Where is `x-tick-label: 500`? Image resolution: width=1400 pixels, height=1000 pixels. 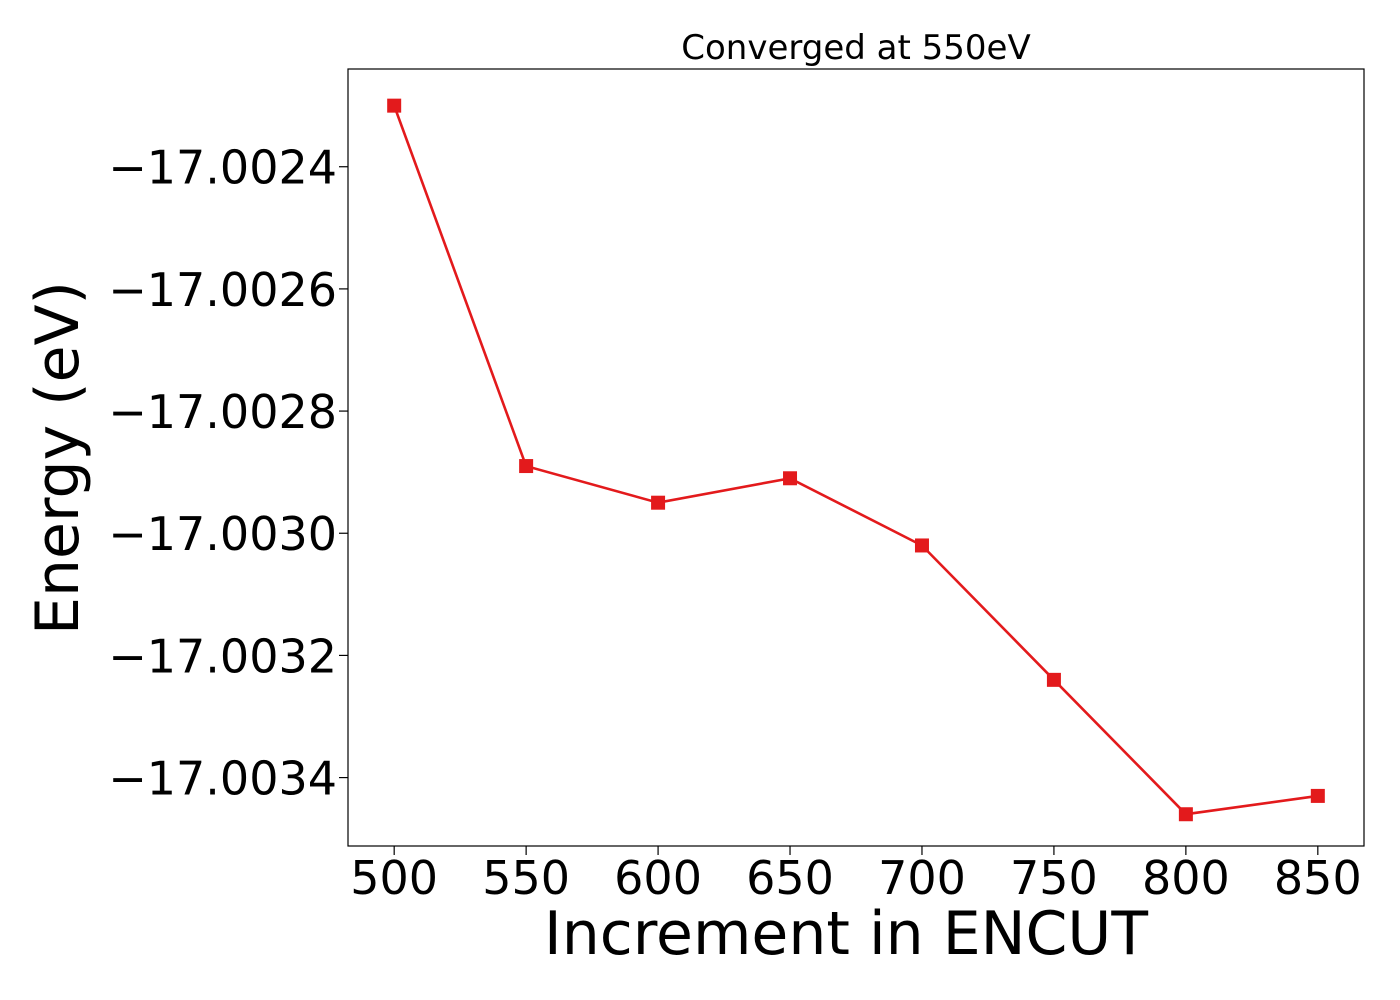
x-tick-label: 500 is located at coordinates (394, 878).